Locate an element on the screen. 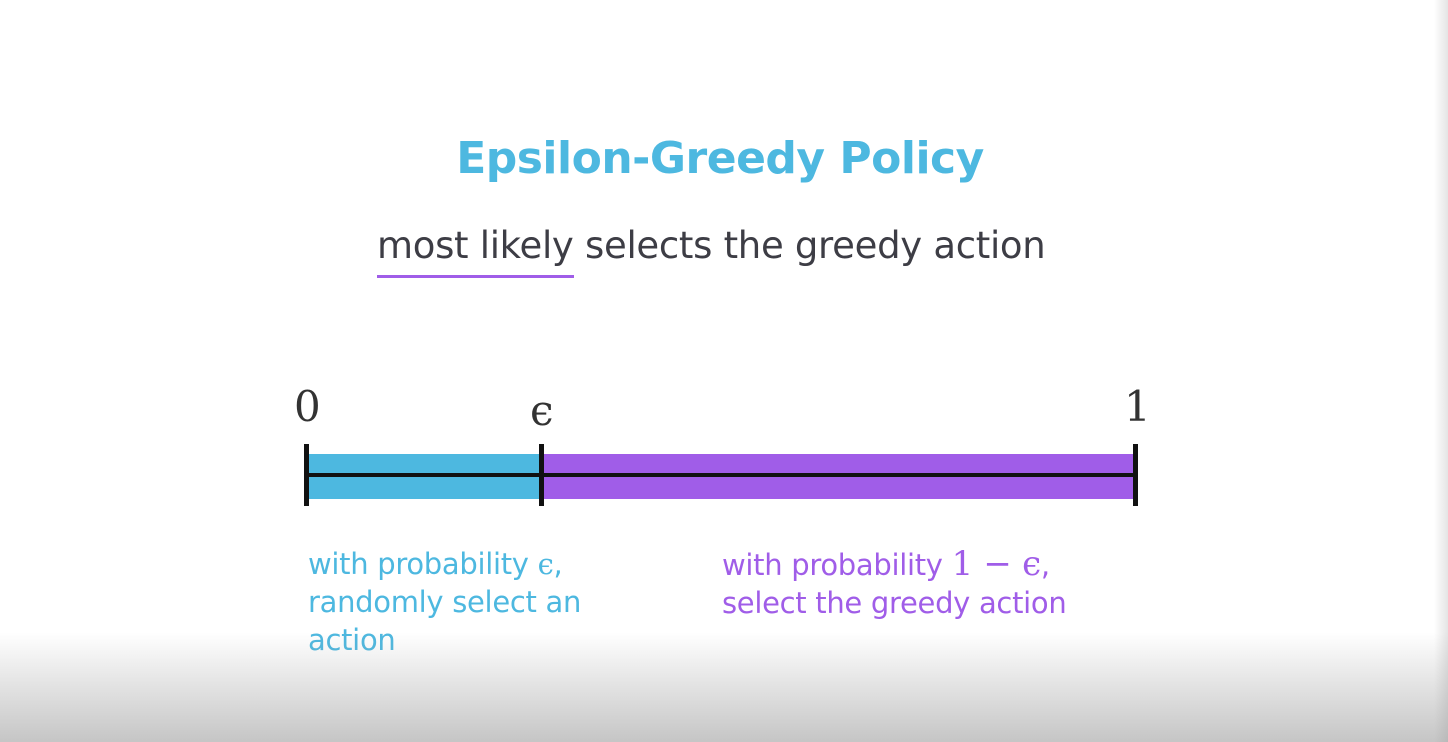 The height and width of the screenshot is (742, 1448). tick-label-zero: 0 is located at coordinates (307, 406).